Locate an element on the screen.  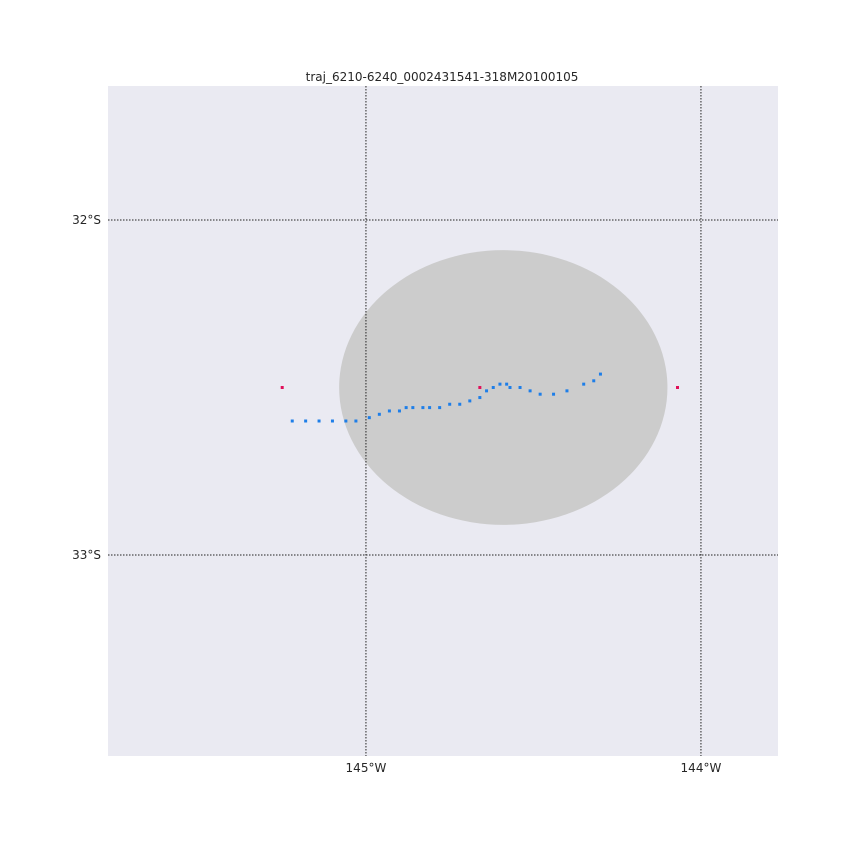
map-title: traj_6210-6240_0002431541-318M20100105 is located at coordinates (442, 77).